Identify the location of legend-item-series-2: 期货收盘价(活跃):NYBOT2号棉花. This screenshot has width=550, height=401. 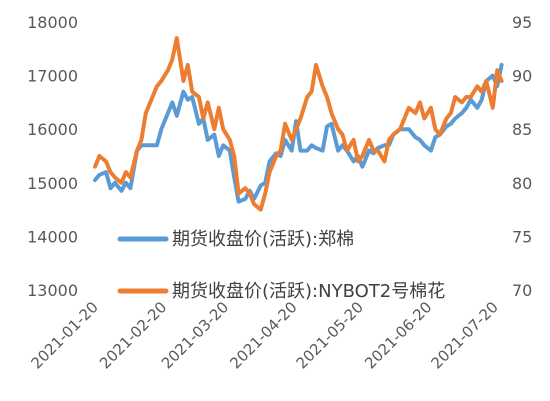
(281, 291).